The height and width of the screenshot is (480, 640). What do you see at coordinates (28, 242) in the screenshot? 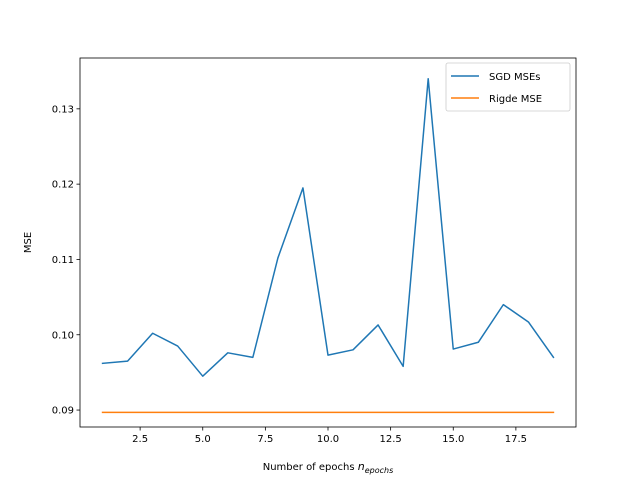
I see `y-axis-label: MSE` at bounding box center [28, 242].